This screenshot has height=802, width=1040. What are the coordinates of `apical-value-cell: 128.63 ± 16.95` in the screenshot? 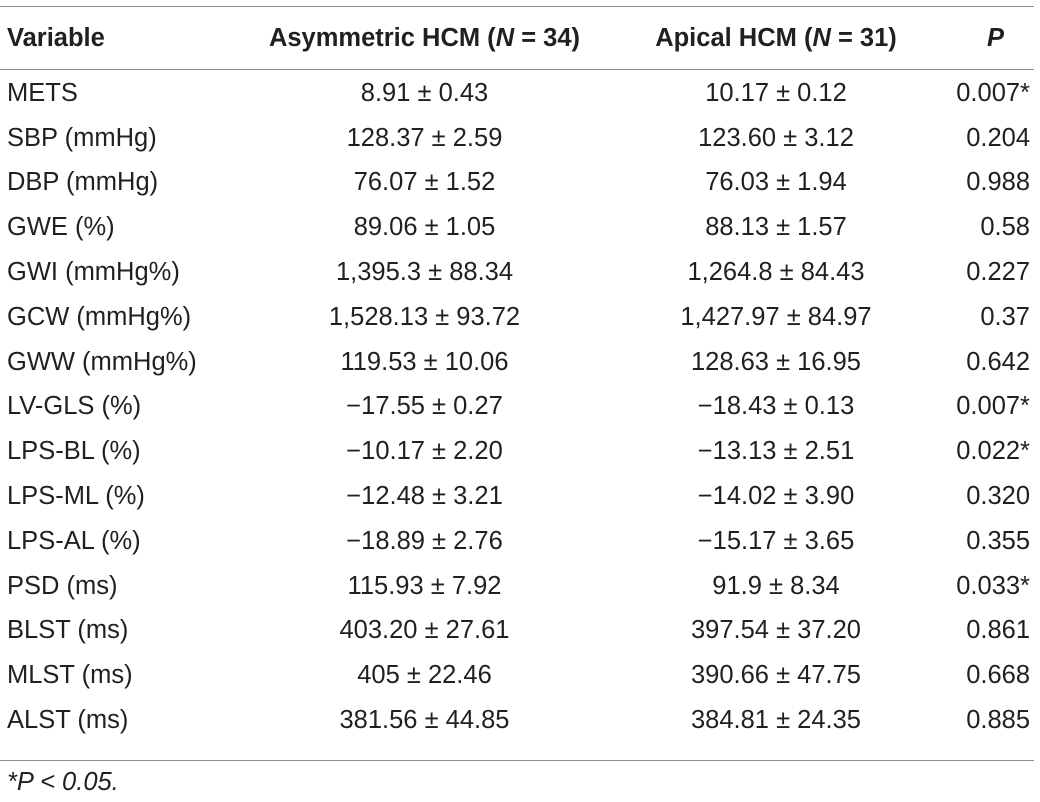 It's located at (776, 361).